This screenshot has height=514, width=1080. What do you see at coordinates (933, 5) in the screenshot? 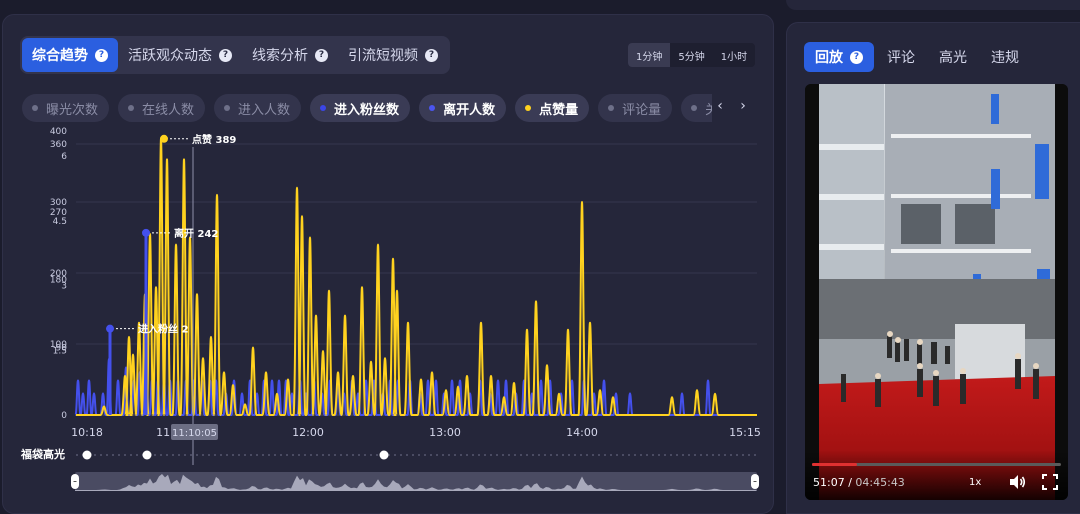
I see `right-panel-top-strip` at bounding box center [933, 5].